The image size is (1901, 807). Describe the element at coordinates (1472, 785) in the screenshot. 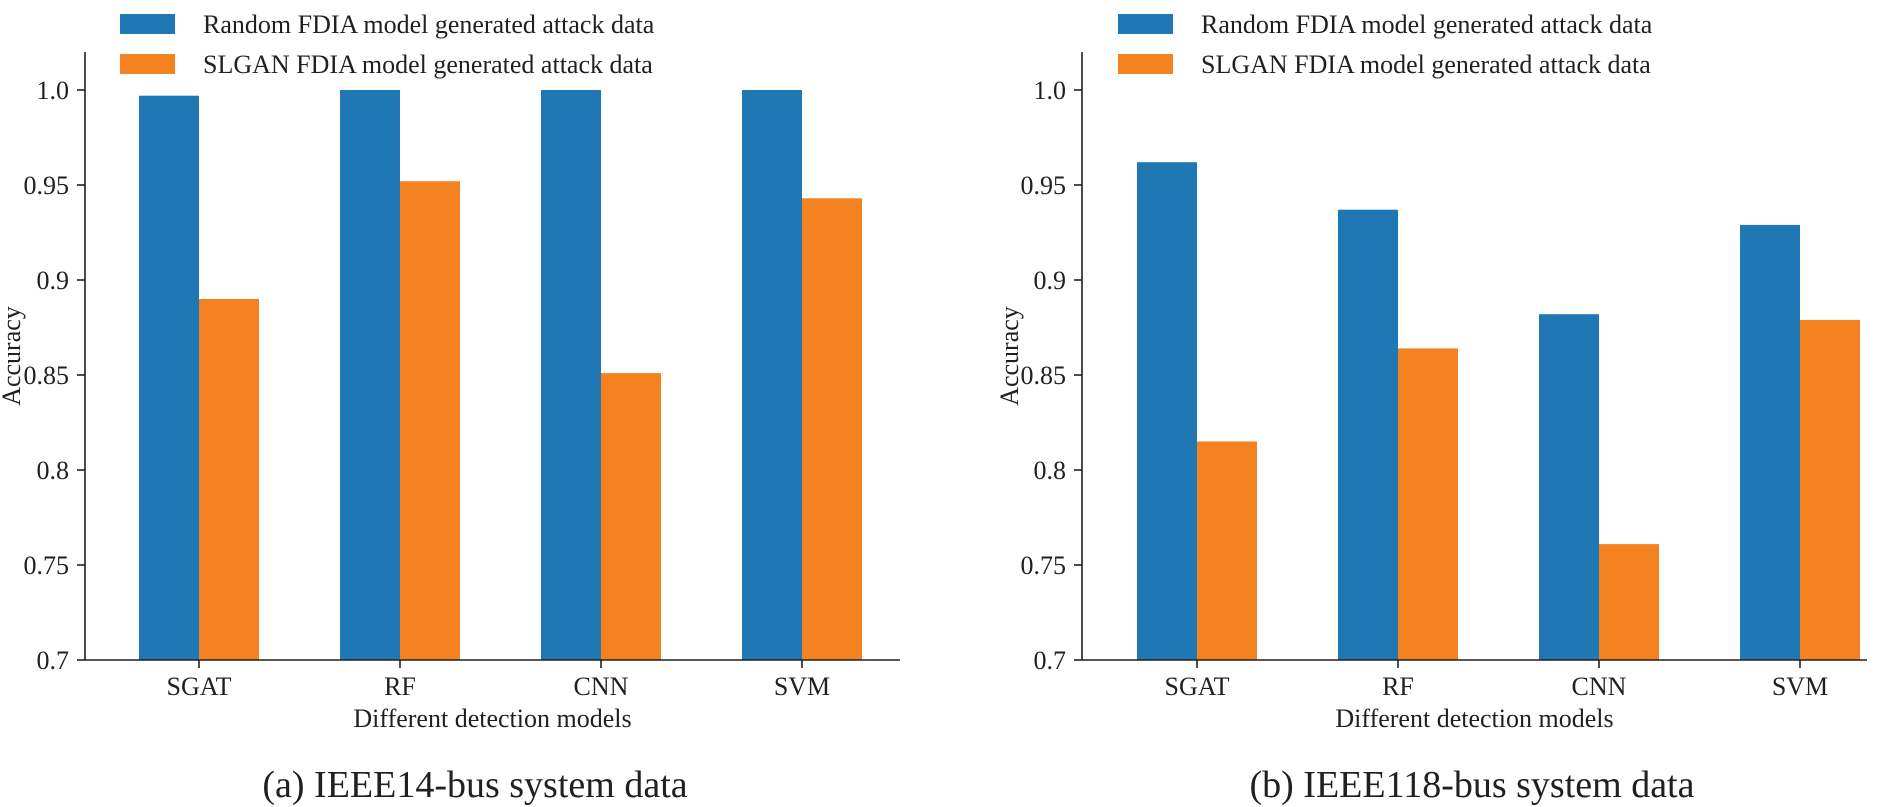

I see `panel-caption: (b) IEEE118-bus system data` at that location.